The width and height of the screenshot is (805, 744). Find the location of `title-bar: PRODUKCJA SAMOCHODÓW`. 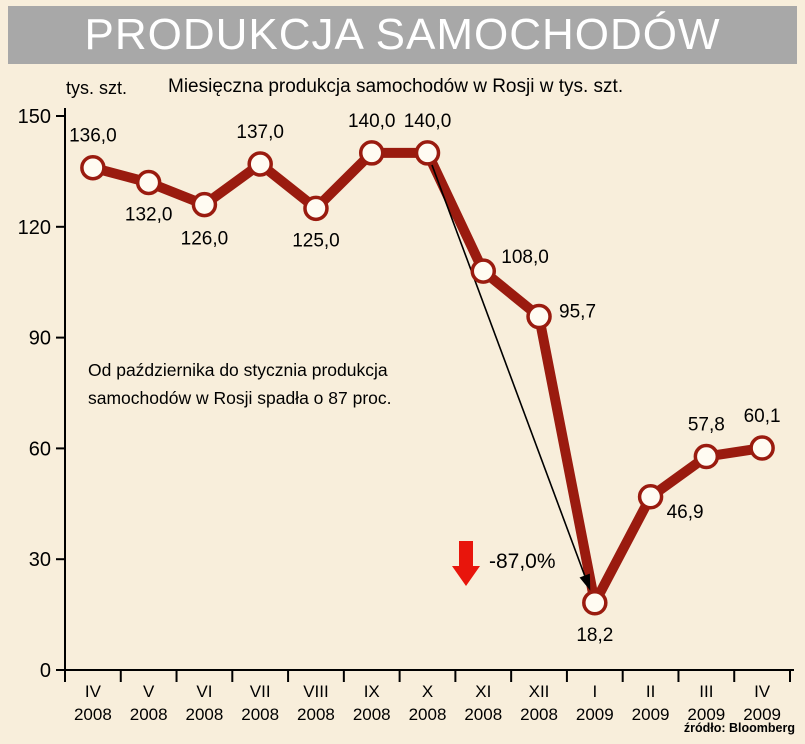

title-bar: PRODUKCJA SAMOCHODÓW is located at coordinates (402, 35).